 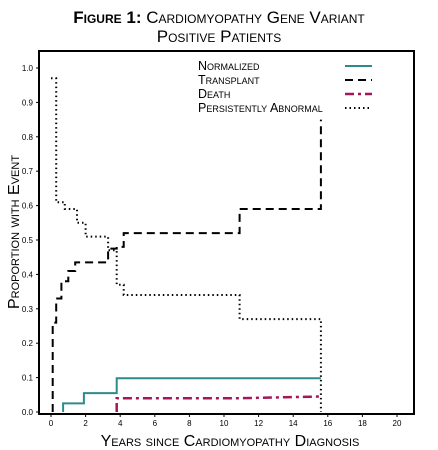 I want to click on chart-title-line1: Figure 1: Cardiomyopathy Gene Variant, so click(x=219, y=18).